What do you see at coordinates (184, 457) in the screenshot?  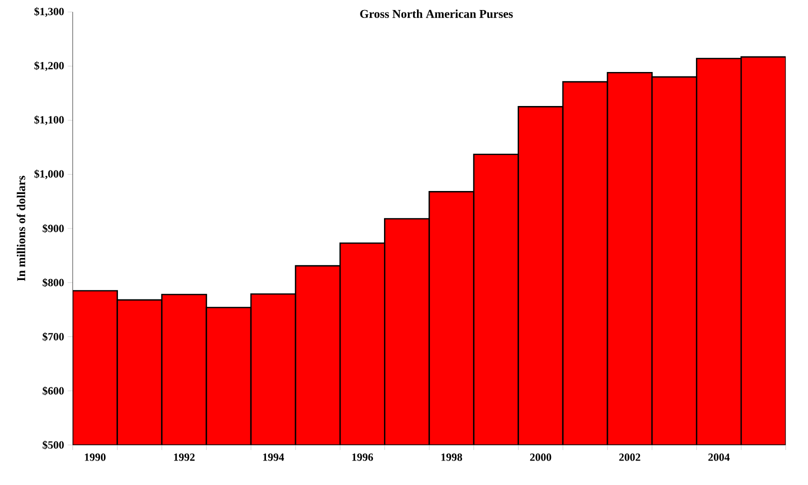 I see `x-tick-label: 1992` at bounding box center [184, 457].